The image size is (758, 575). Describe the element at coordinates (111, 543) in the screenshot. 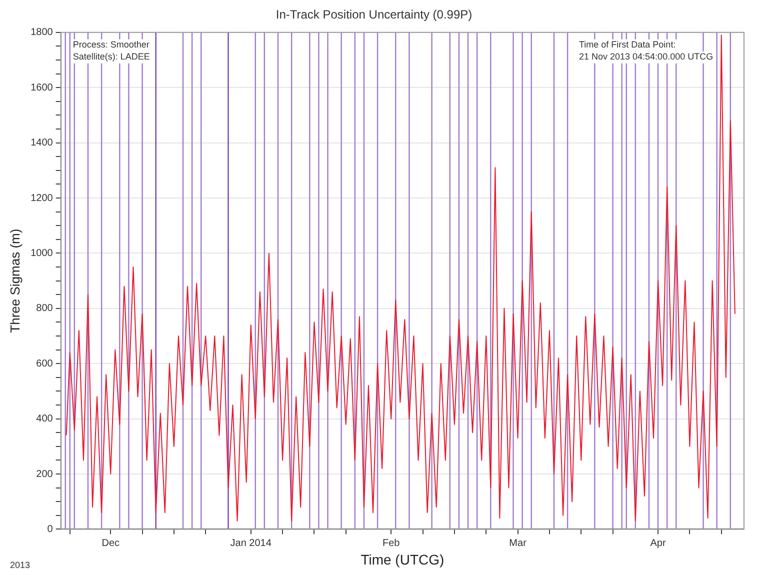

I see `x-tick-label: Dec` at that location.